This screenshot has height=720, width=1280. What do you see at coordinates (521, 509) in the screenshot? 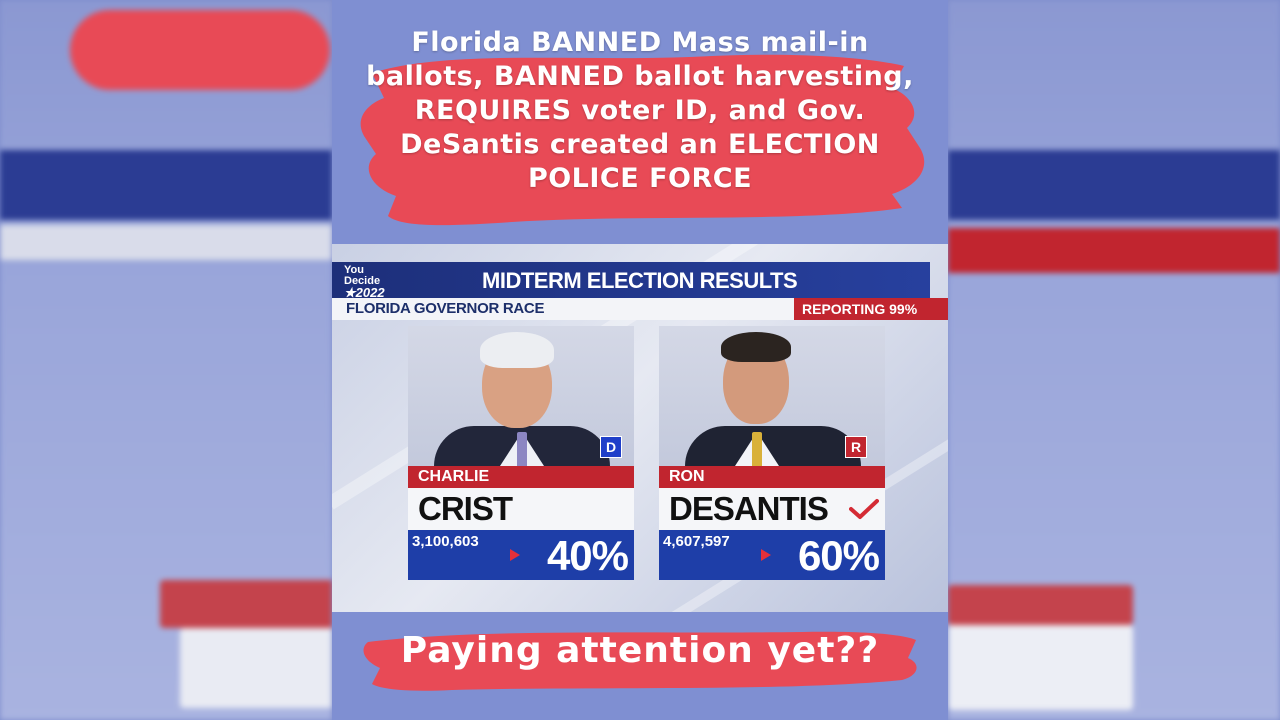
I see `candidate-last-name: CRIST` at bounding box center [521, 509].